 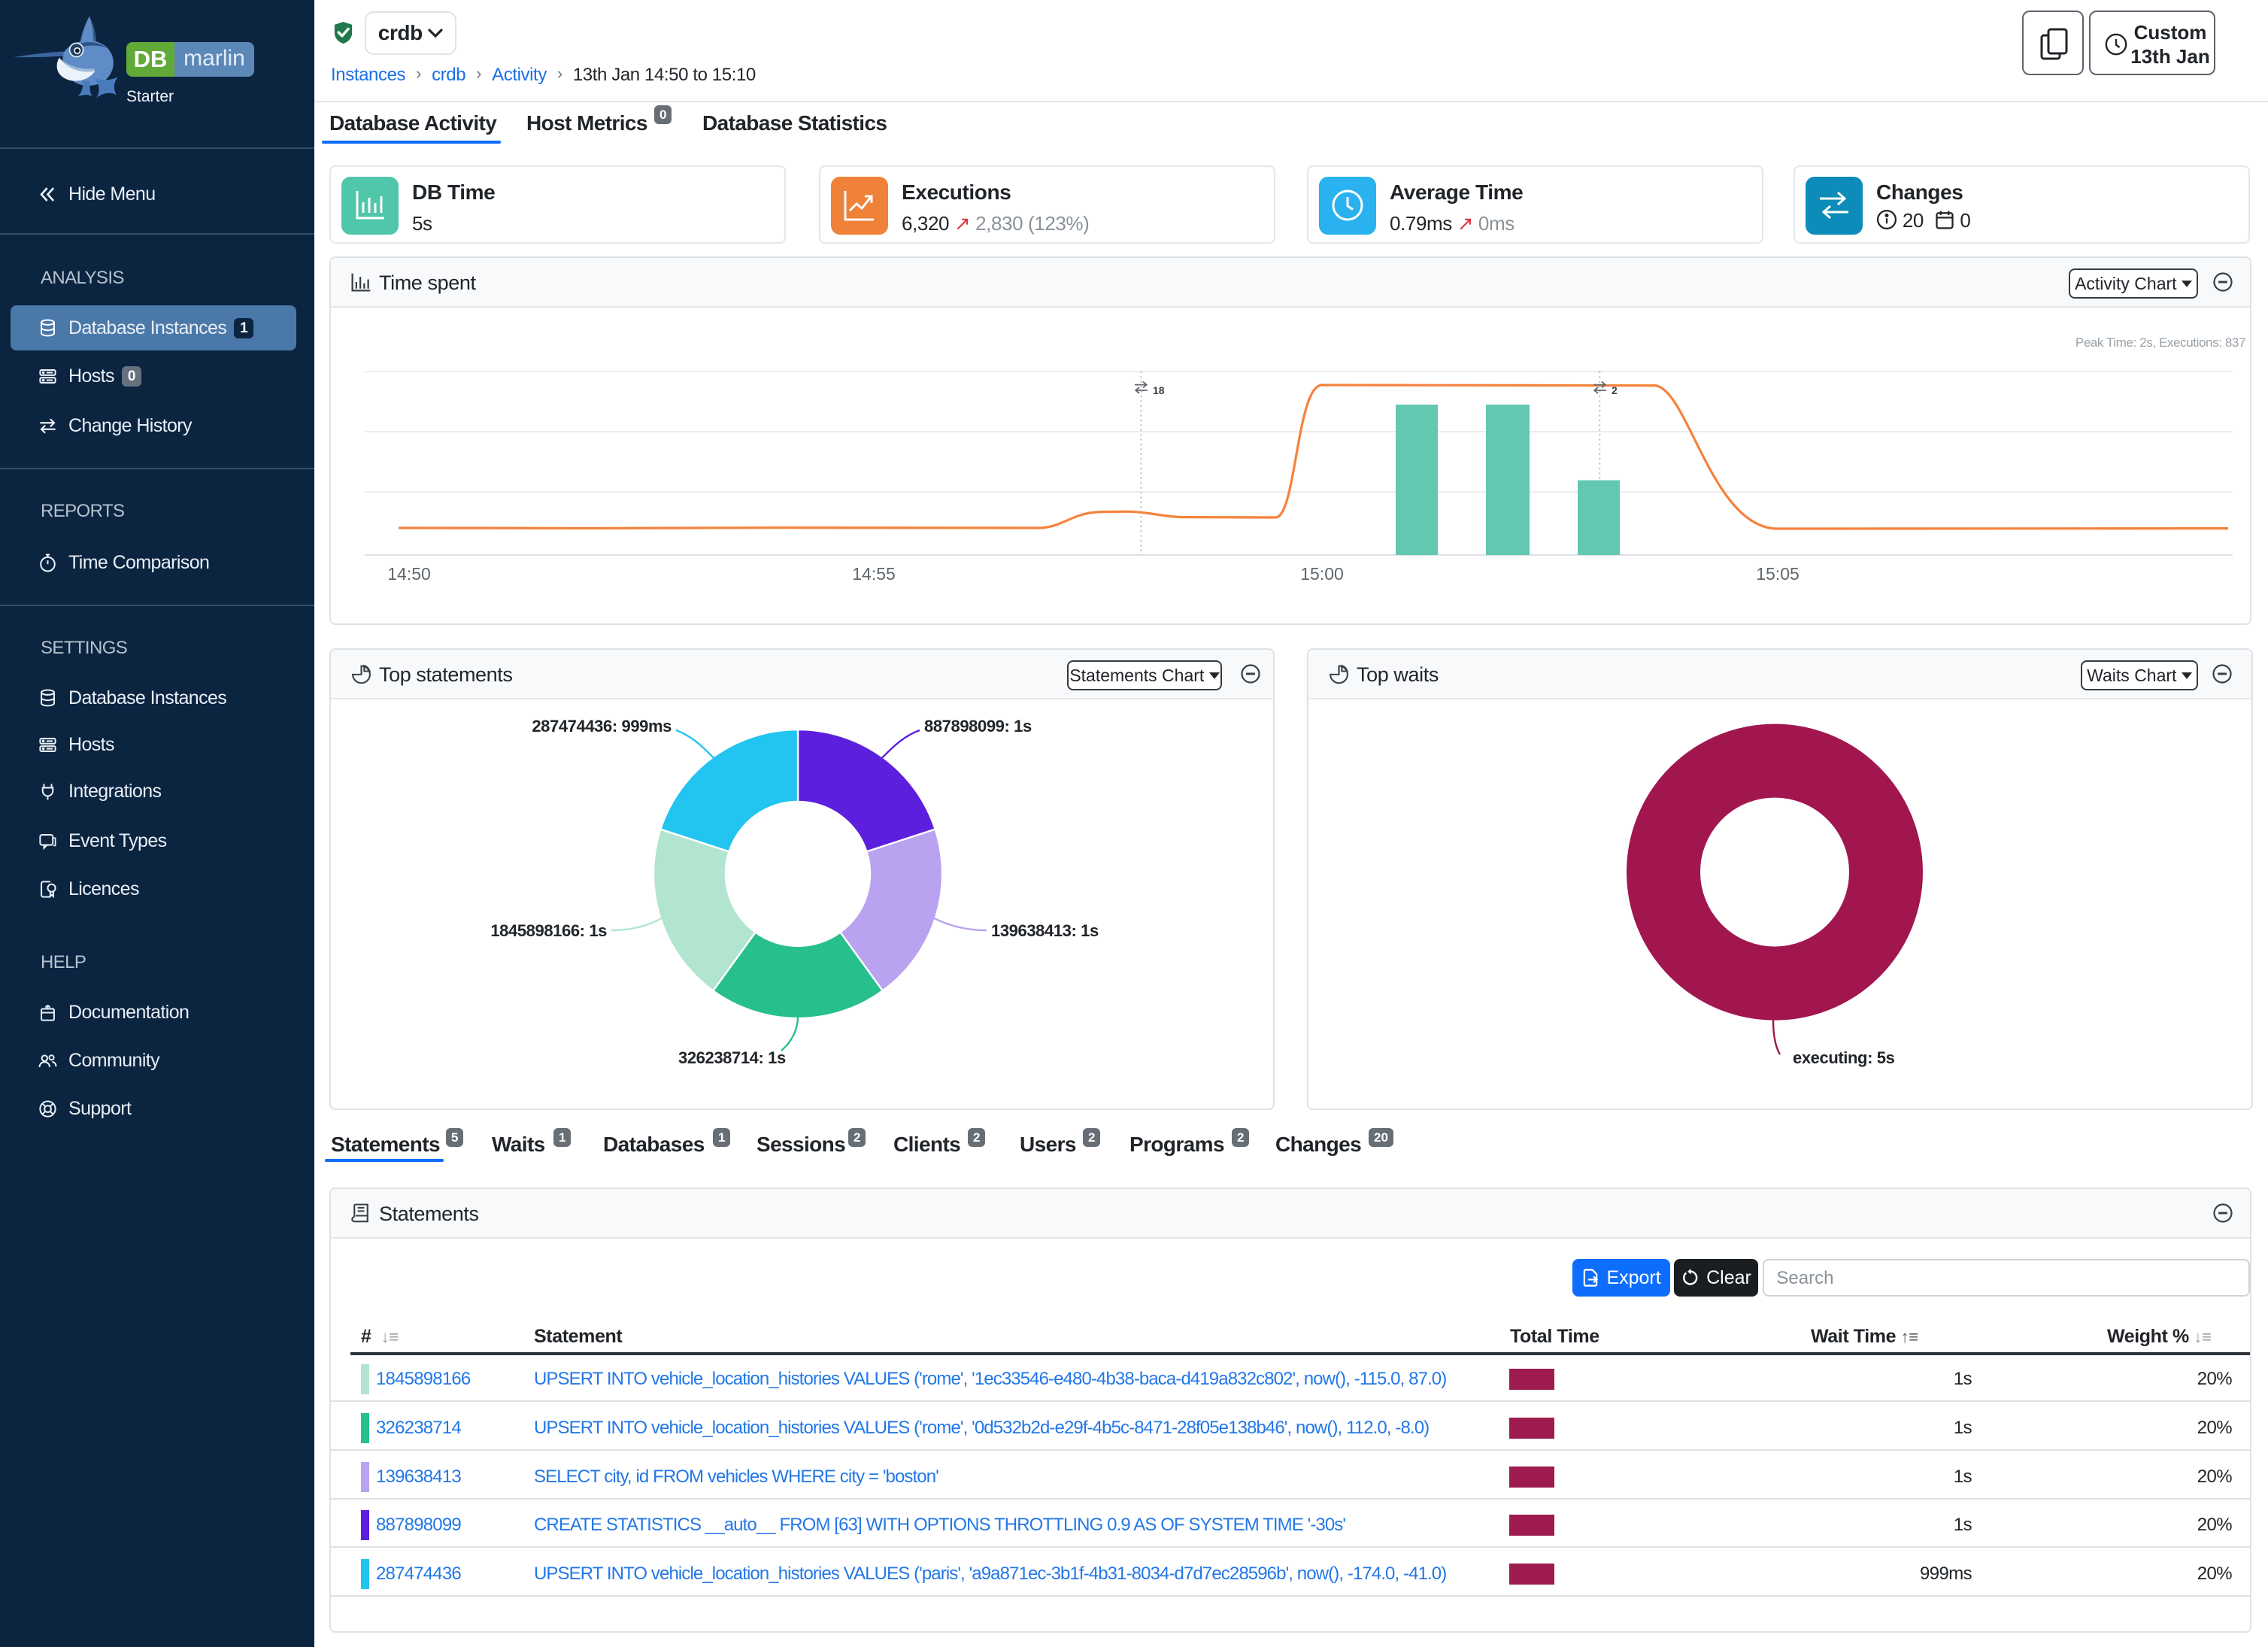 What do you see at coordinates (1778, 574) in the screenshot?
I see `svg-text: 15:05` at bounding box center [1778, 574].